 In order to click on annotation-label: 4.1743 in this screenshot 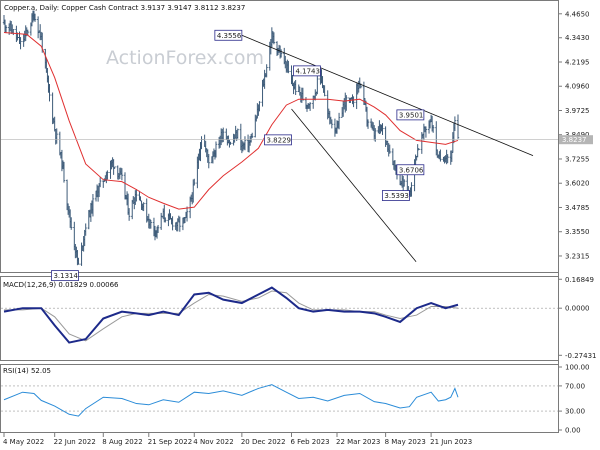, I will do `click(307, 71)`.